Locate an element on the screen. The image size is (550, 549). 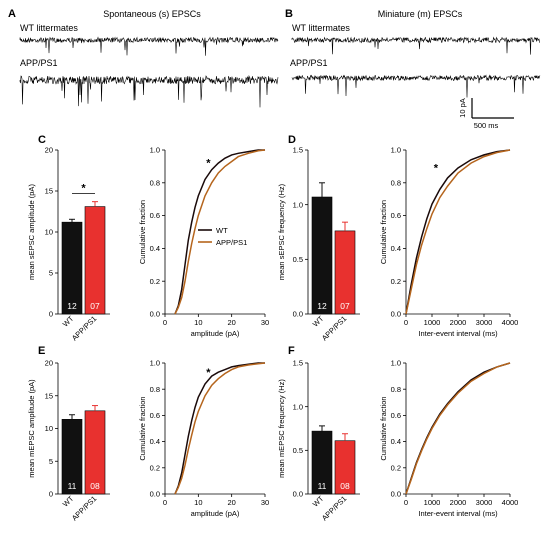
trace-app-miniature is located at coordinates (416, 86).